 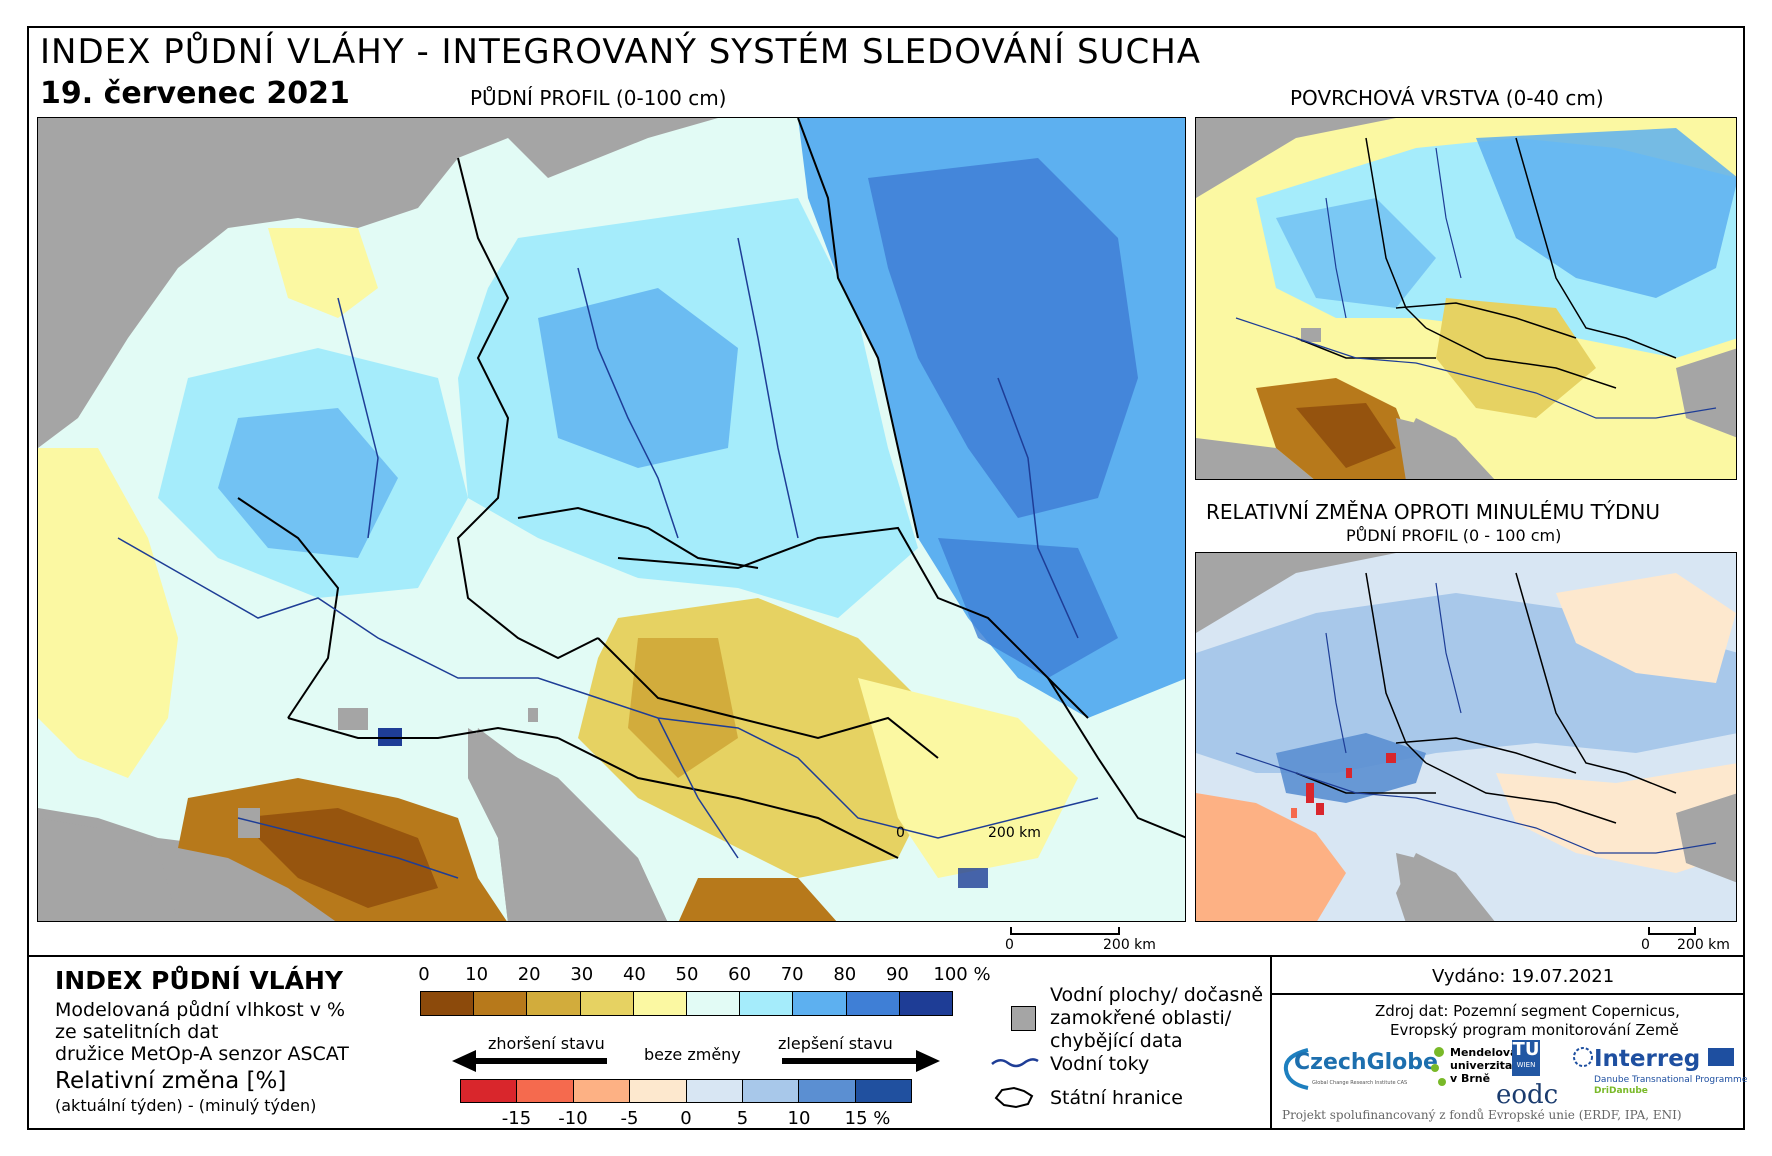 I want to click on change-tick-5: 10, so click(x=799, y=1118).